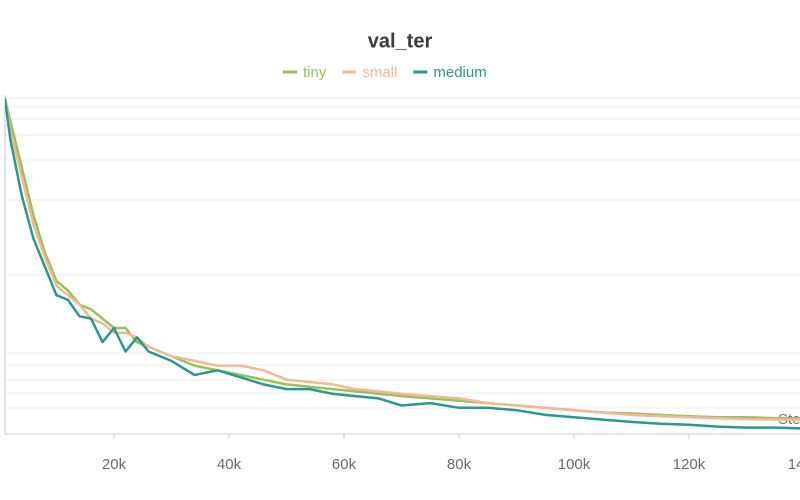 The height and width of the screenshot is (500, 800). Describe the element at coordinates (574, 464) in the screenshot. I see `x-tick-label: 100k` at that location.